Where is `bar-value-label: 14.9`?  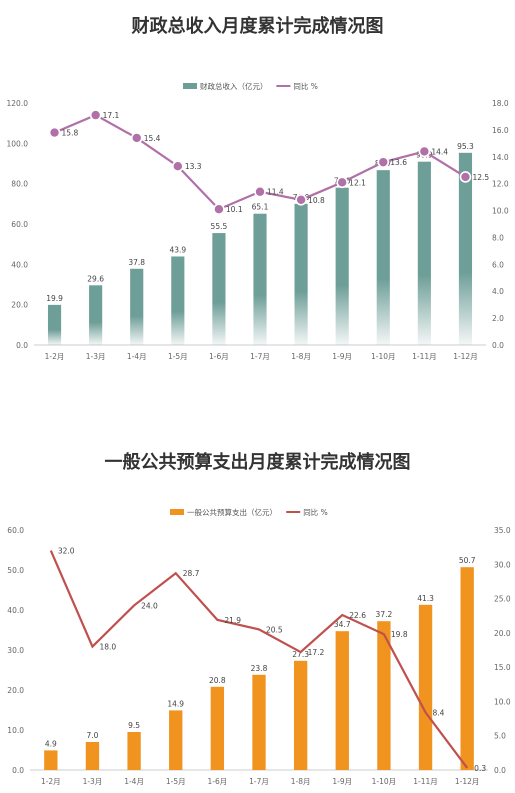
bar-value-label: 14.9 is located at coordinates (175, 703).